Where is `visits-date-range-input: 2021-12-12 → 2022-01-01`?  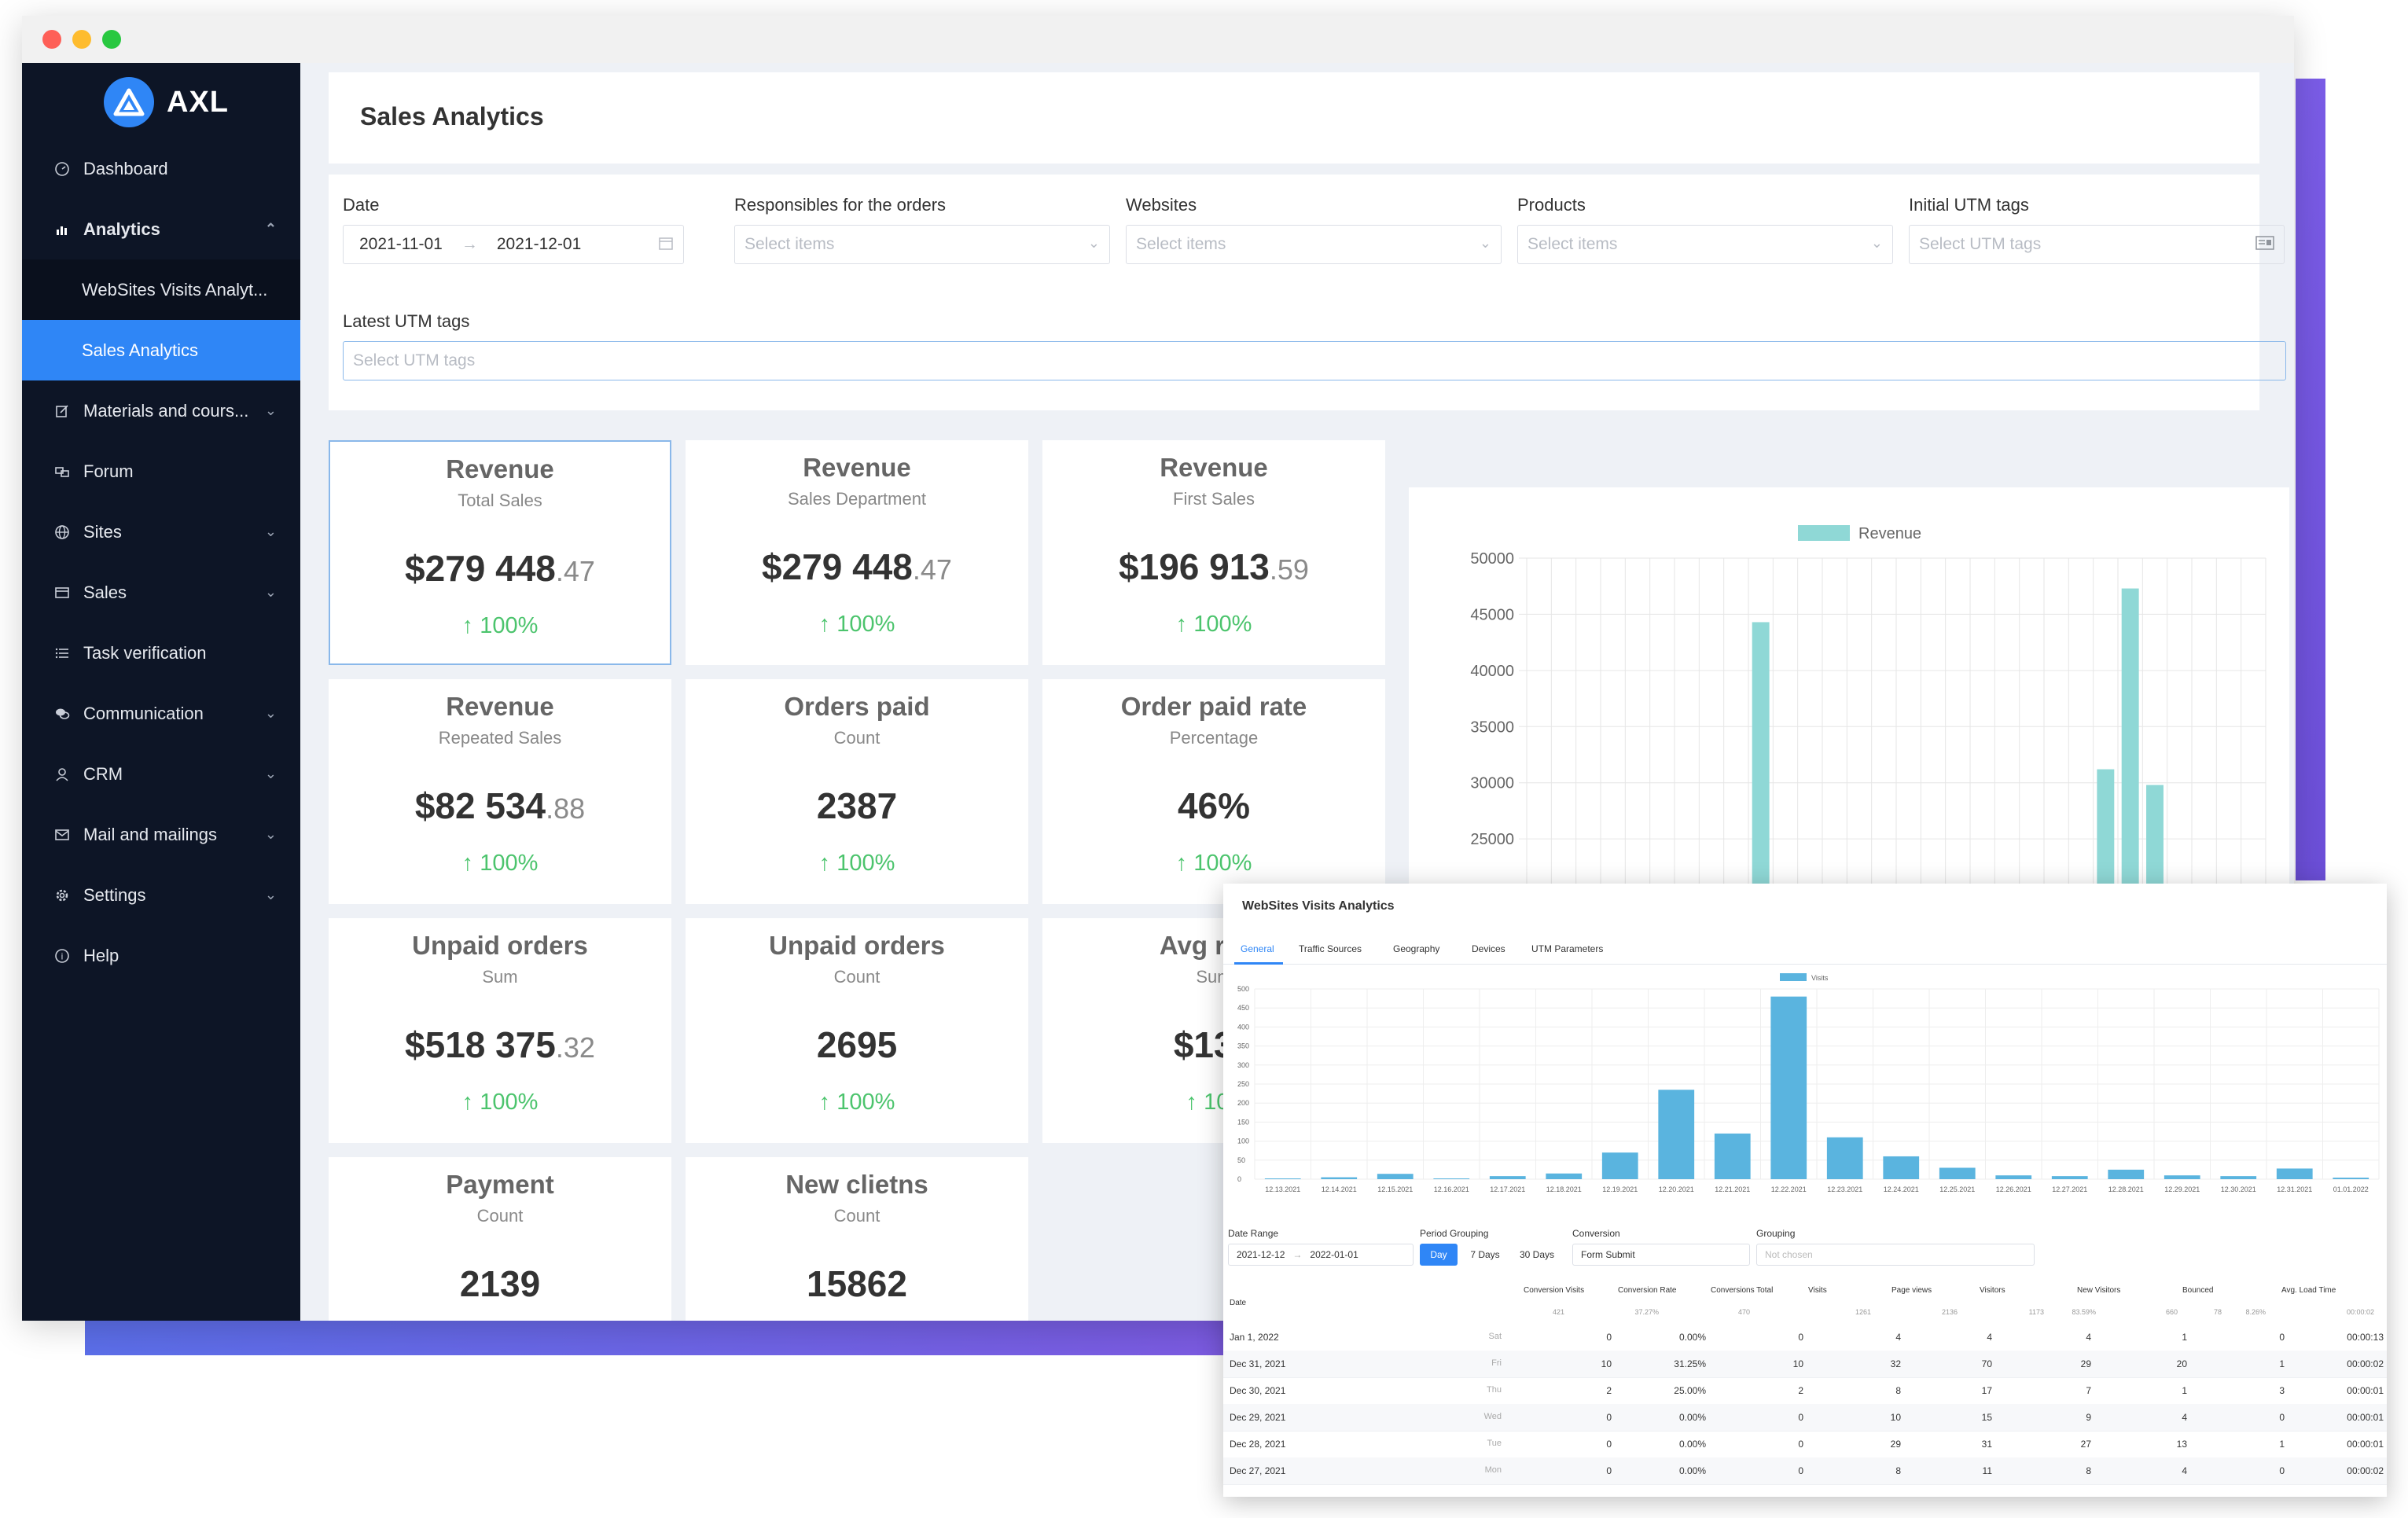 visits-date-range-input: 2021-12-12 → 2022-01-01 is located at coordinates (1321, 1255).